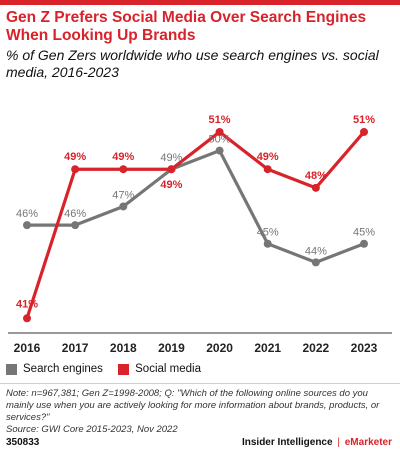 The height and width of the screenshot is (454, 400). I want to click on data-label-social-media-2020: 51%, so click(220, 120).